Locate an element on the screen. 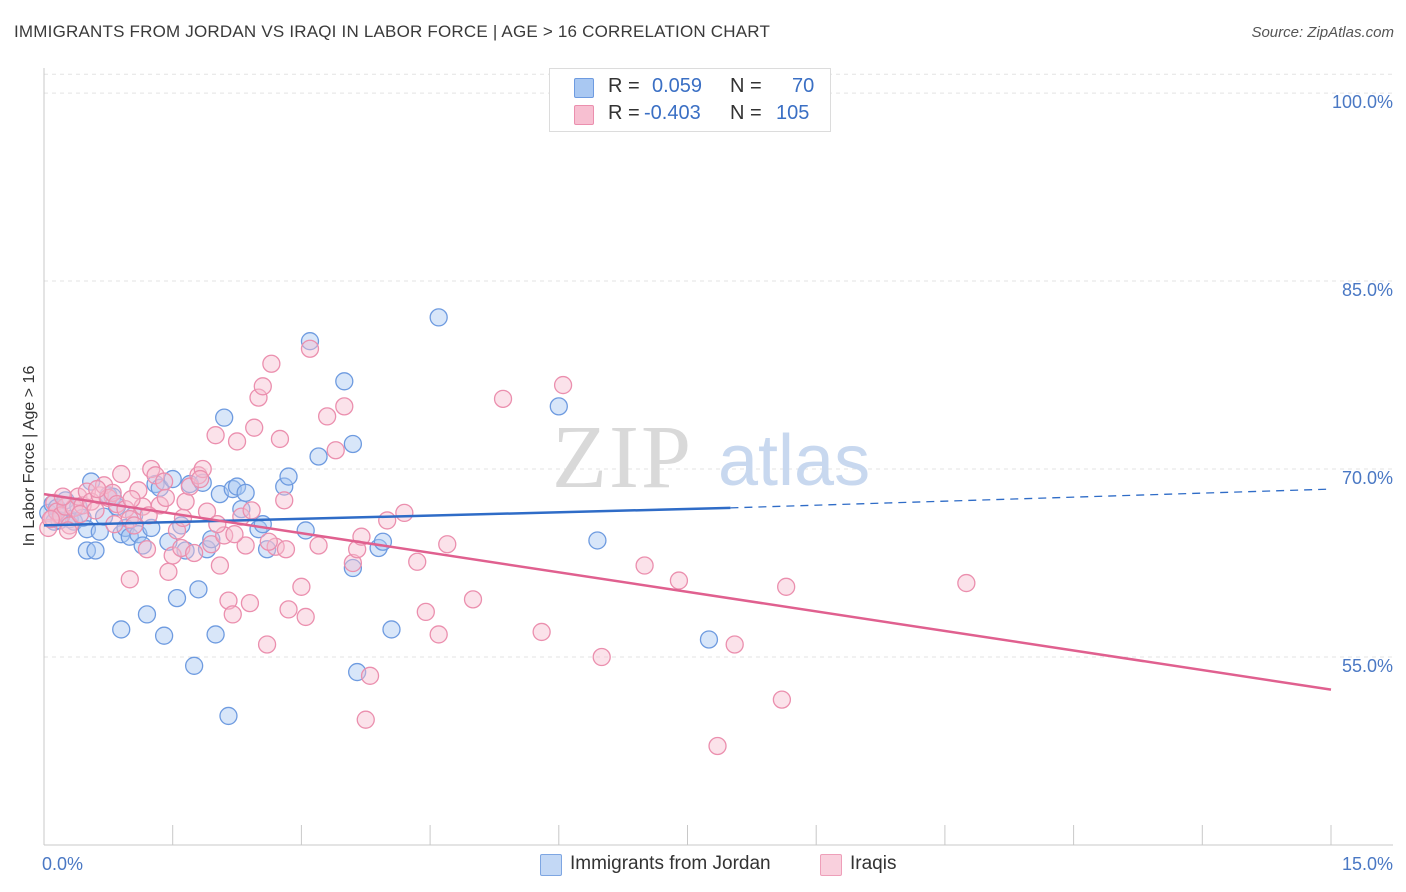  legend-item-jordan: Immigrants from Jordan is located at coordinates (670, 865).